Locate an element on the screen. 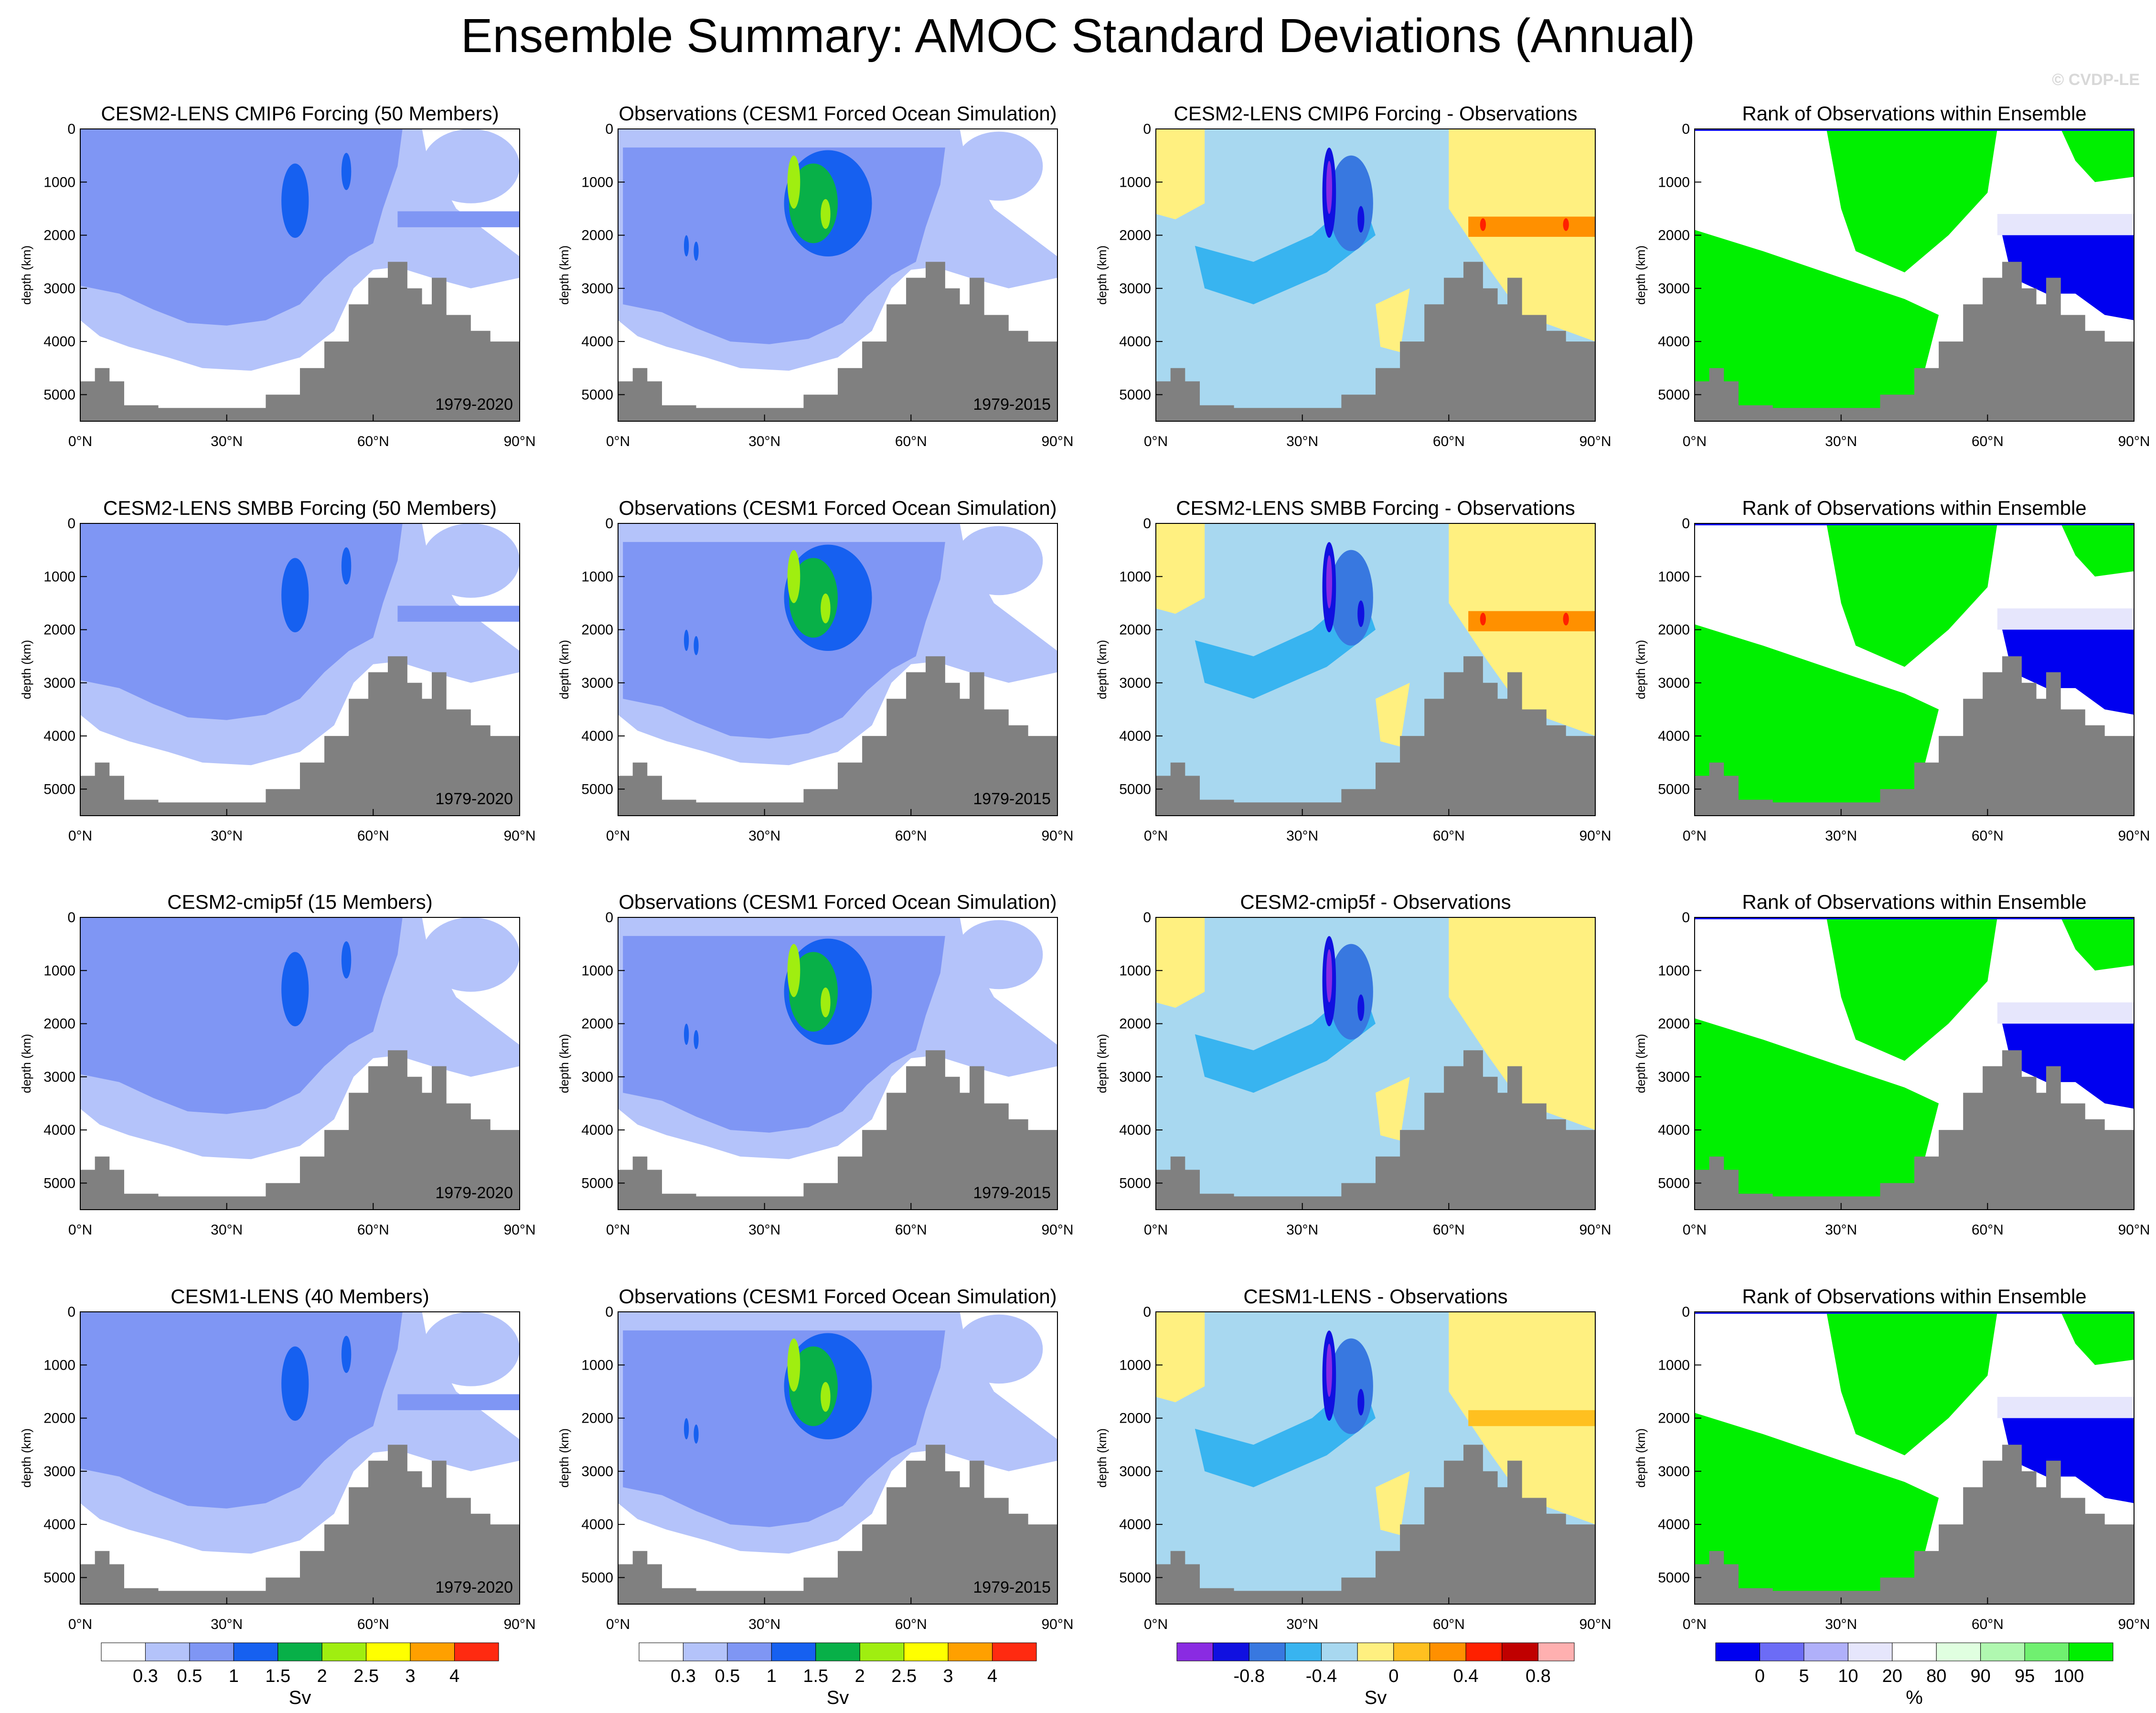 The width and height of the screenshot is (2156, 1713). colorbar-tick-label: -0.4 is located at coordinates (1322, 1676).